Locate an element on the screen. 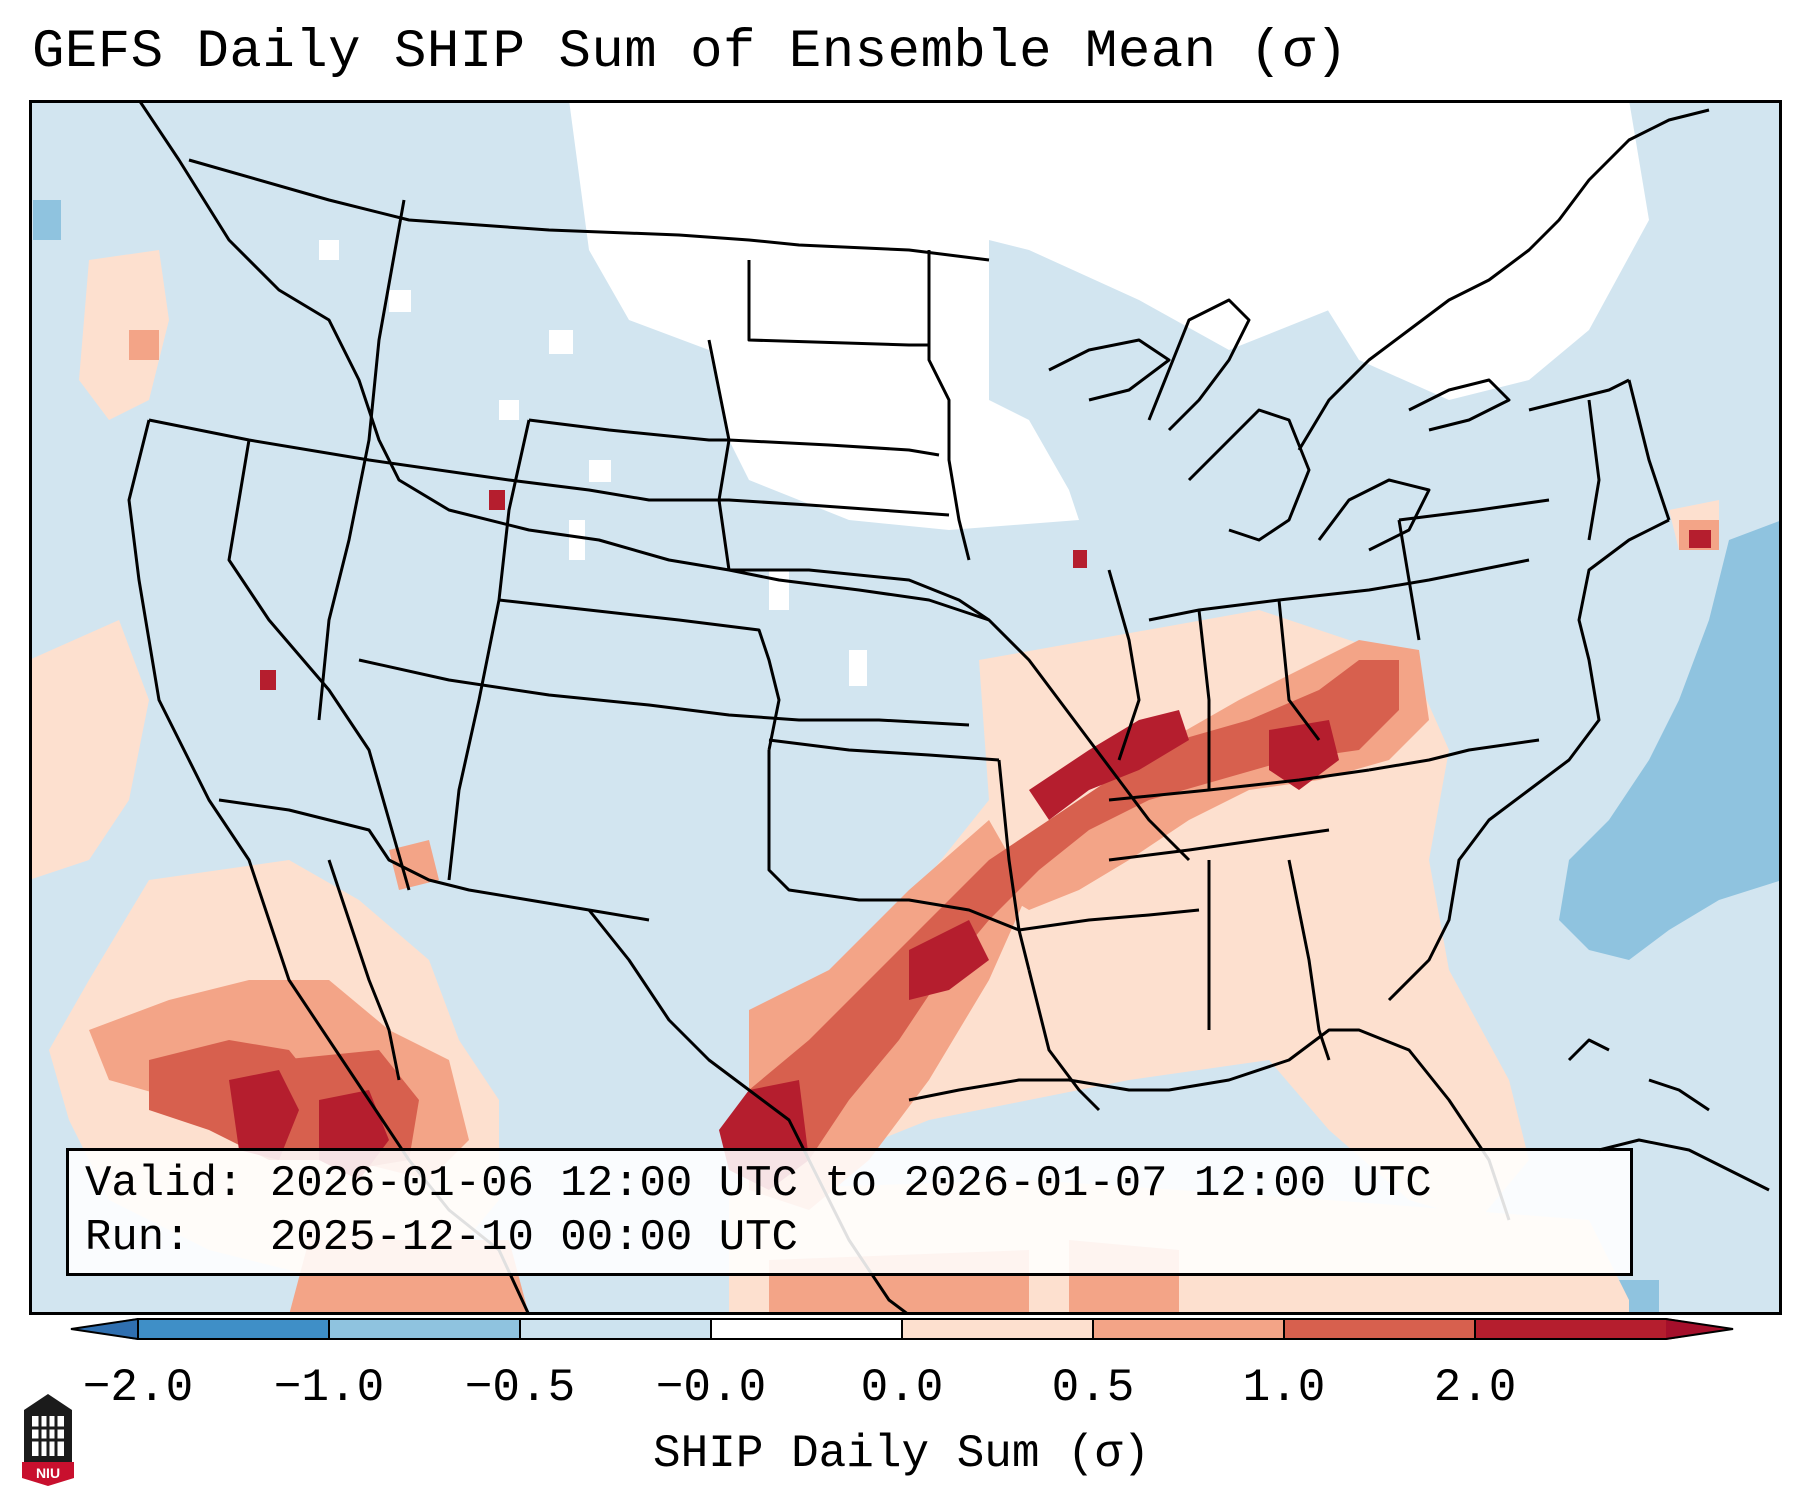 The image size is (1803, 1506). colorbar-tick-label: 0.0 is located at coordinates (902, 1388).